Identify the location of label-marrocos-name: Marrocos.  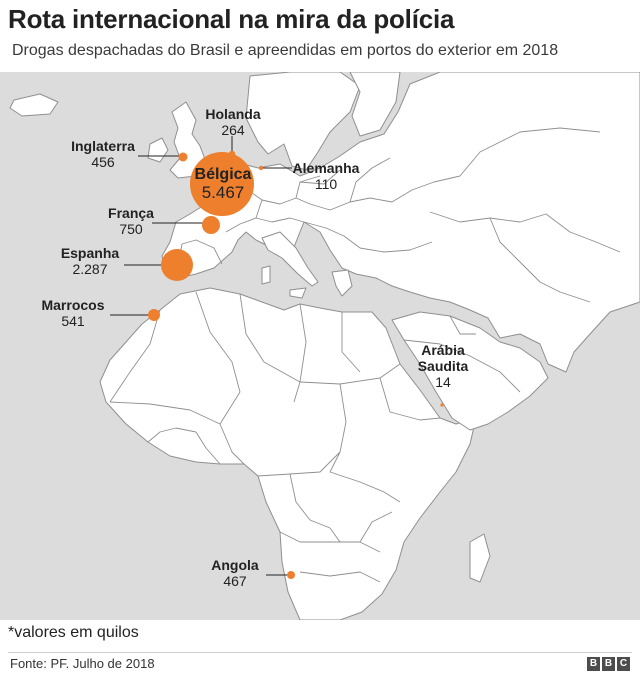
(73, 305).